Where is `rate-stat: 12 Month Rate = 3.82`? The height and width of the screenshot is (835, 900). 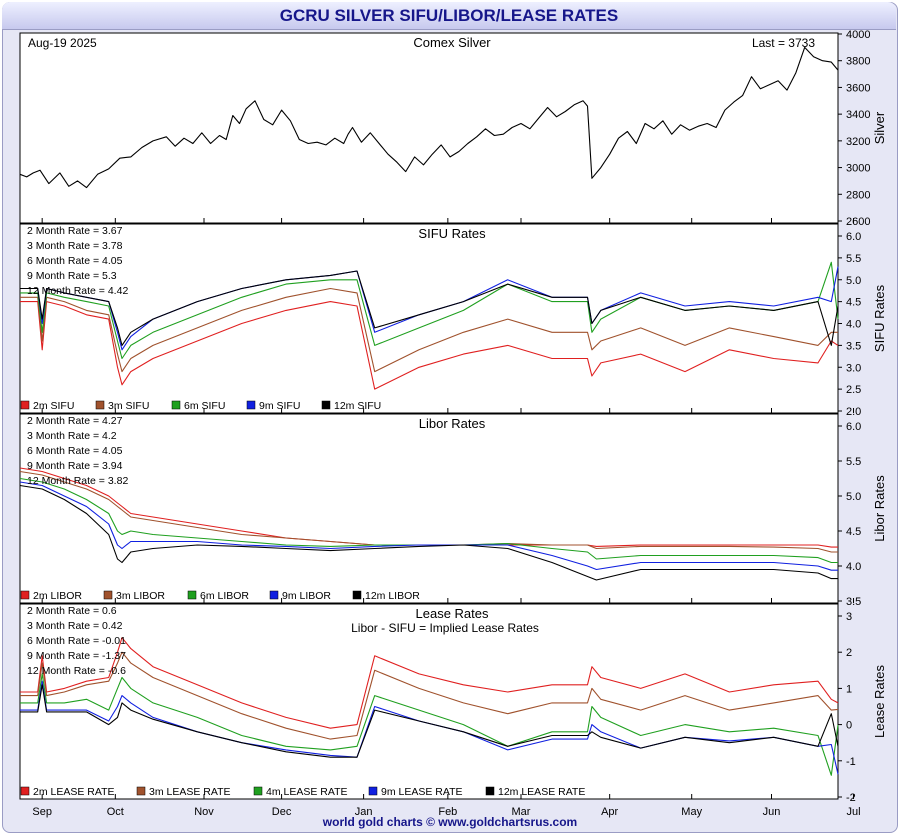 rate-stat: 12 Month Rate = 3.82 is located at coordinates (77, 481).